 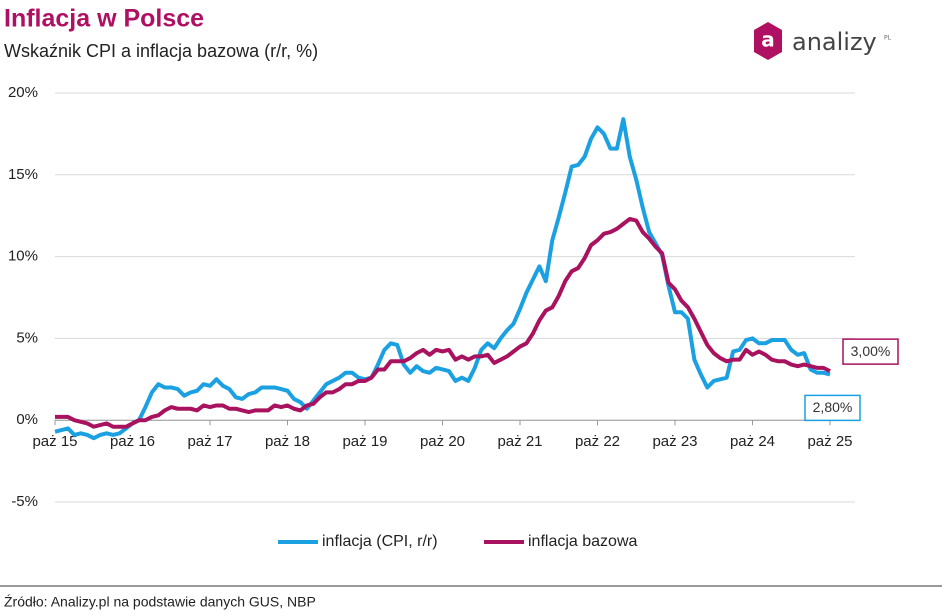 I want to click on value-label: 2,80%, so click(x=833, y=407).